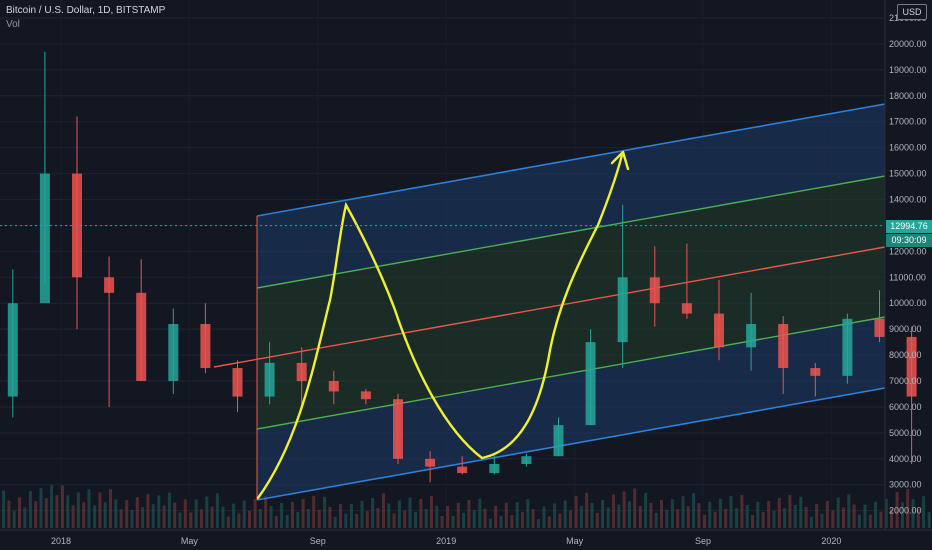  Describe the element at coordinates (571, 232) in the screenshot. I see `channel-line-upper-inner` at that location.